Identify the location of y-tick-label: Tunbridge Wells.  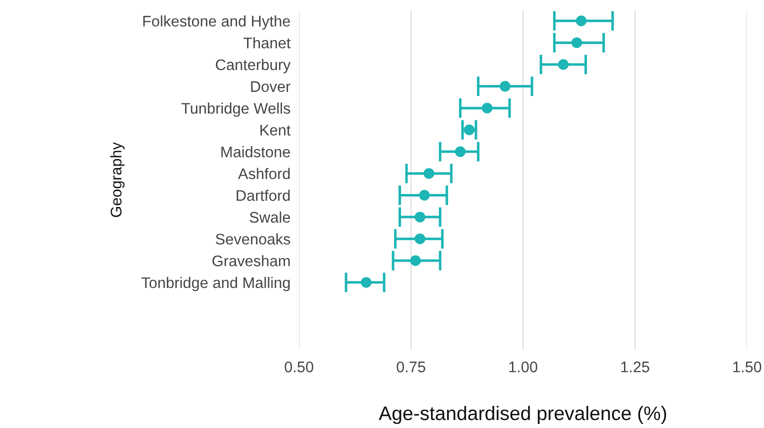
(235, 109).